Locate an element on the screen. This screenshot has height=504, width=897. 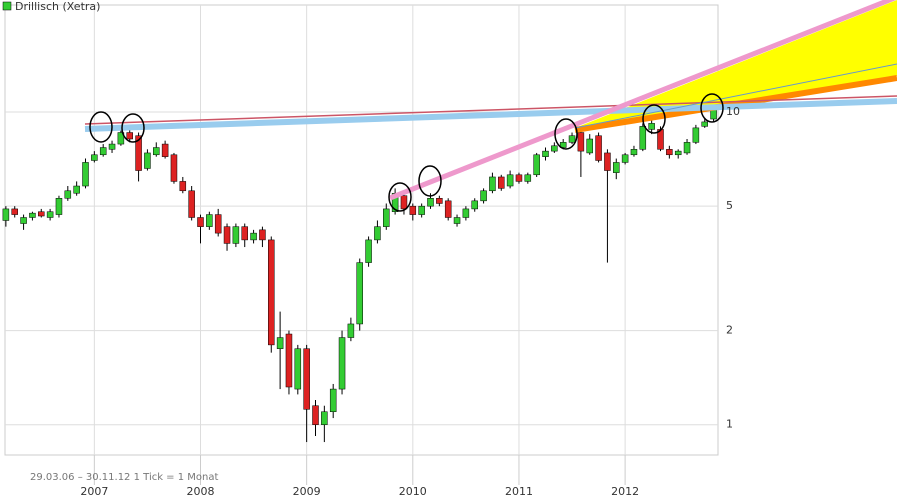
x-tick-label: 2009 is located at coordinates (307, 491).